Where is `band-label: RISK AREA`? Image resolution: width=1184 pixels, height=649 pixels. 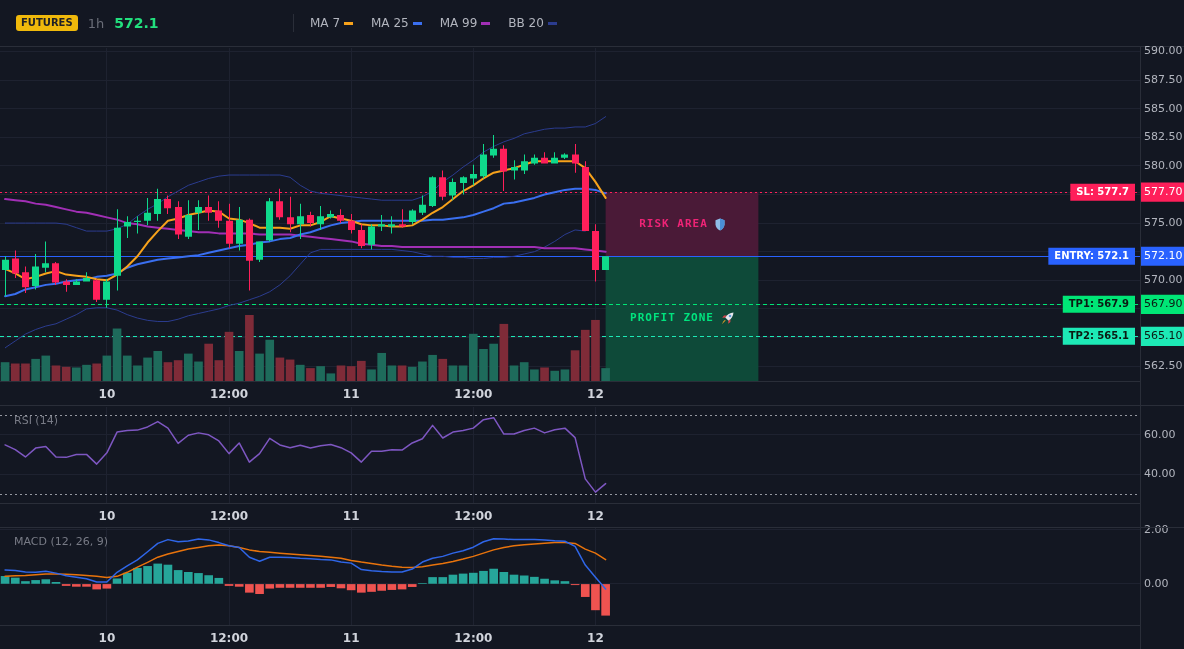 band-label: RISK AREA is located at coordinates (673, 224).